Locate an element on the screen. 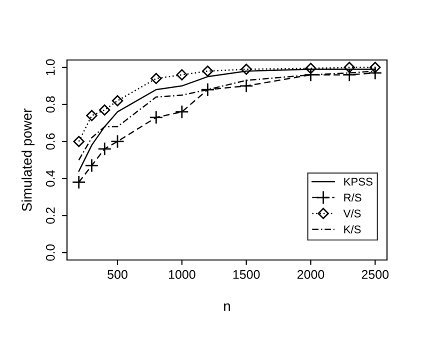  legend-label: R/S is located at coordinates (353, 197).